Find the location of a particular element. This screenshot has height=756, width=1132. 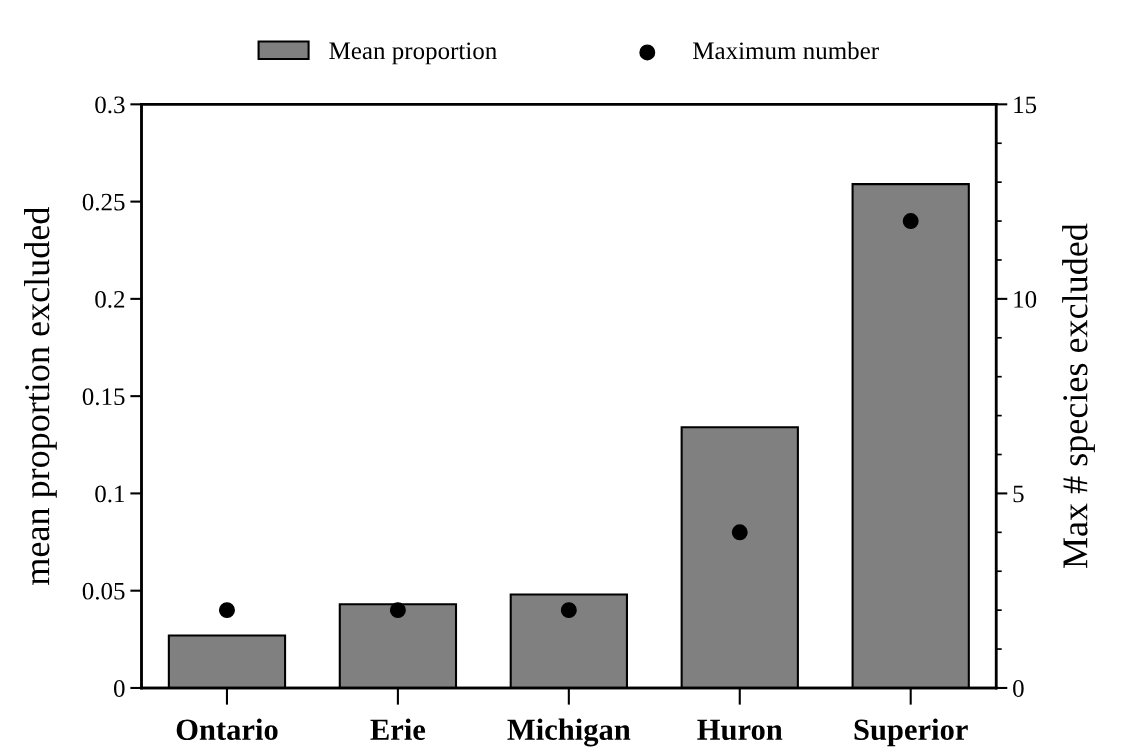

y-tick-label: 0.05 is located at coordinates (103, 591).